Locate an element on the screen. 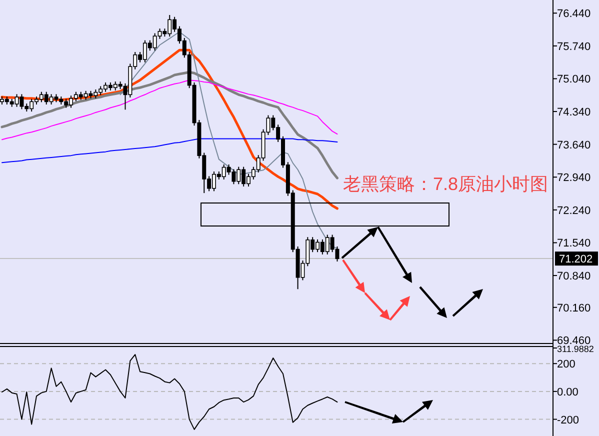 The width and height of the screenshot is (599, 436). y-tick-label: 71.540 is located at coordinates (574, 244).